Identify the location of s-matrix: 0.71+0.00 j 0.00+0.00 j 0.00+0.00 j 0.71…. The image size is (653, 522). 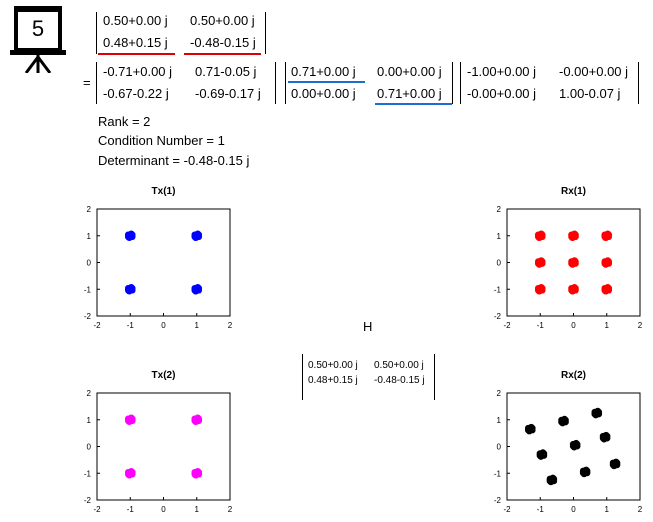
(370, 83).